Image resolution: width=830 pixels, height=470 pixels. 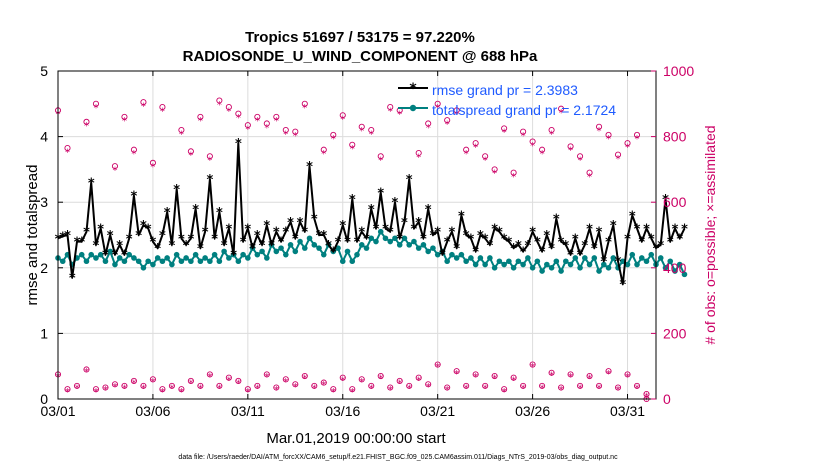 I want to click on x-tick-label: 03/11, so click(x=248, y=411).